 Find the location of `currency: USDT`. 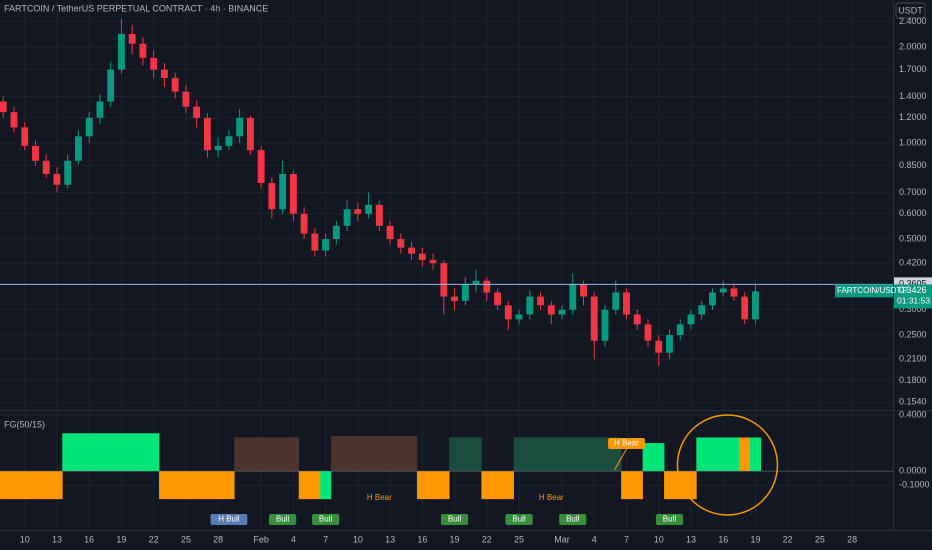

currency: USDT is located at coordinates (910, 10).